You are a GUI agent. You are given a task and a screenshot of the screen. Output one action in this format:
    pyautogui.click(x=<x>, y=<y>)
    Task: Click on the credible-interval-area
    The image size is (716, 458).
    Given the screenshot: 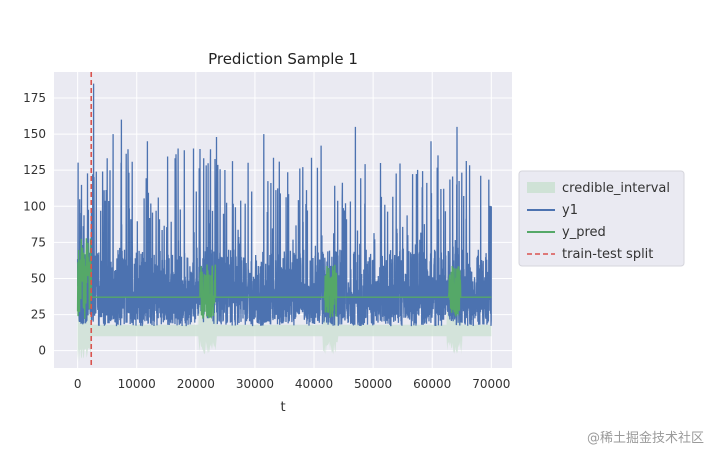 What is the action you would take?
    pyautogui.click(x=284, y=328)
    